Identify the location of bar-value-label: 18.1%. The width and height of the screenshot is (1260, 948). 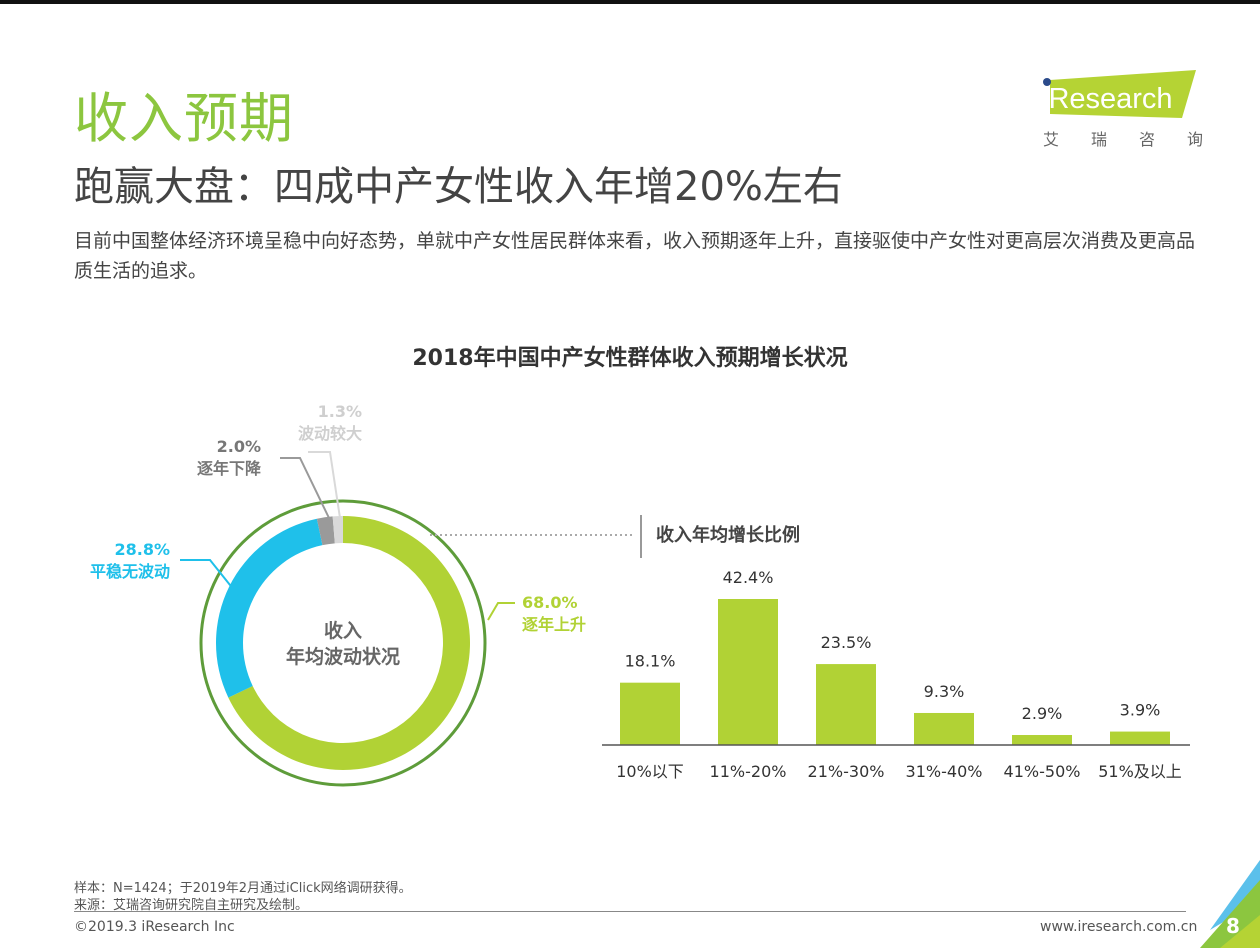
(650, 661).